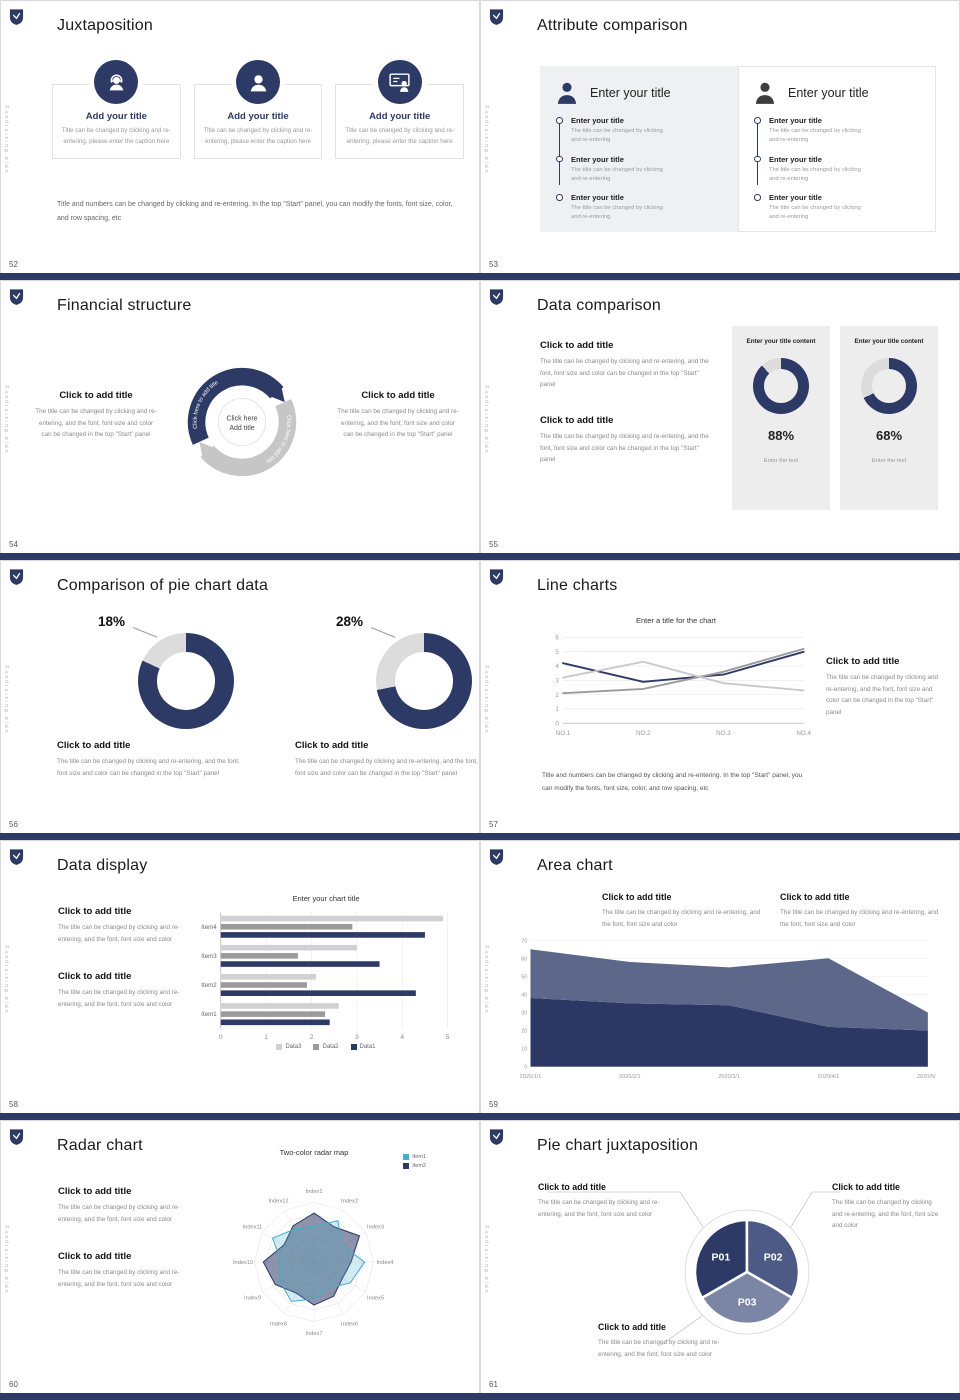  What do you see at coordinates (721, 1257) in the screenshot?
I see `svg-text: P01` at bounding box center [721, 1257].